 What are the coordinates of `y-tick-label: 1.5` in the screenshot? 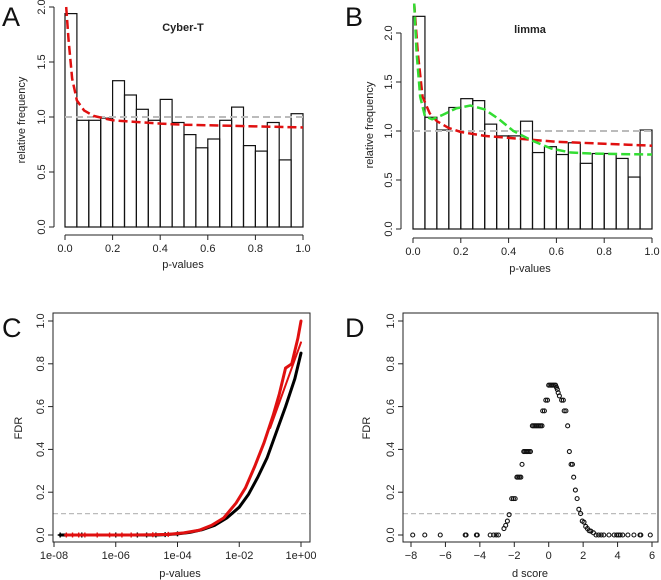 It's located at (389, 81).